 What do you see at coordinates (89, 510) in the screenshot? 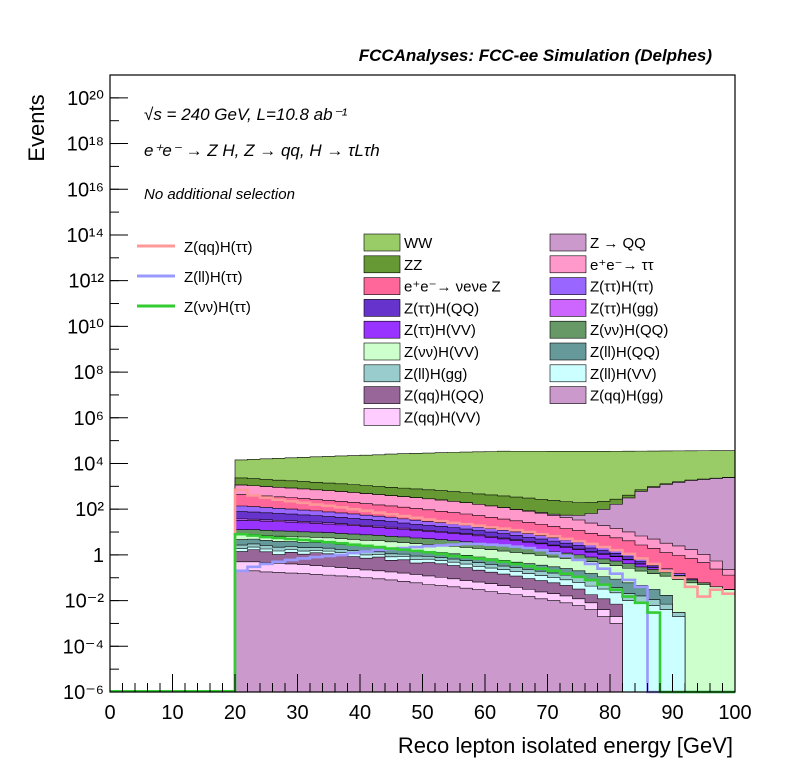
I see `y-tick-label: 10²` at bounding box center [89, 510].